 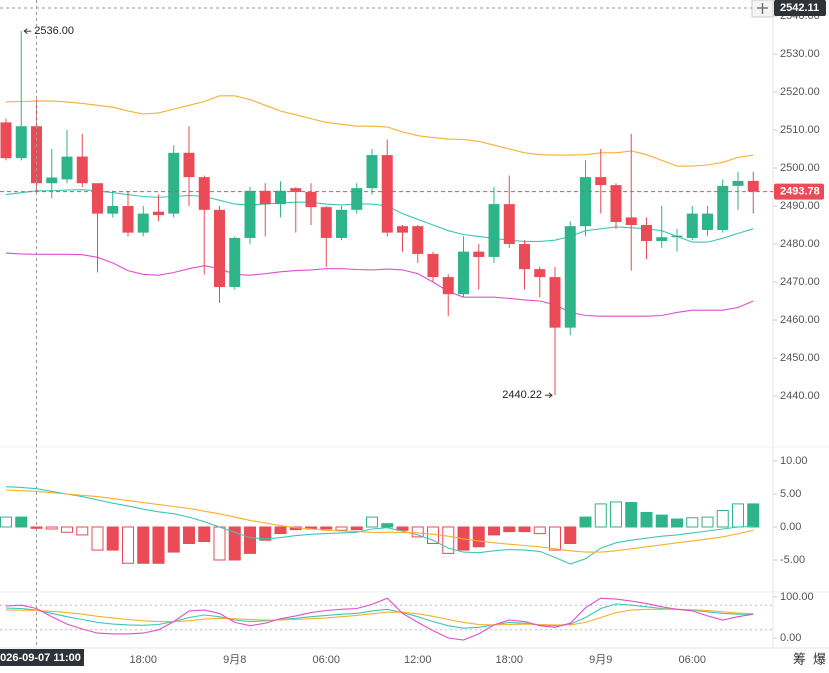 What do you see at coordinates (799, 658) in the screenshot?
I see `footer-icon: 筹` at bounding box center [799, 658].